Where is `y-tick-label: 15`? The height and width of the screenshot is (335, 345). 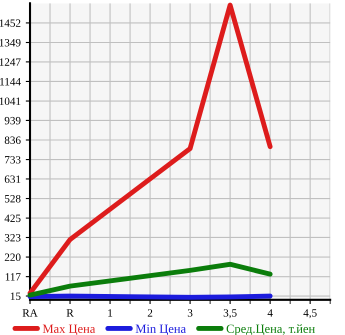
y-tick-label: 15 is located at coordinates (15, 296).